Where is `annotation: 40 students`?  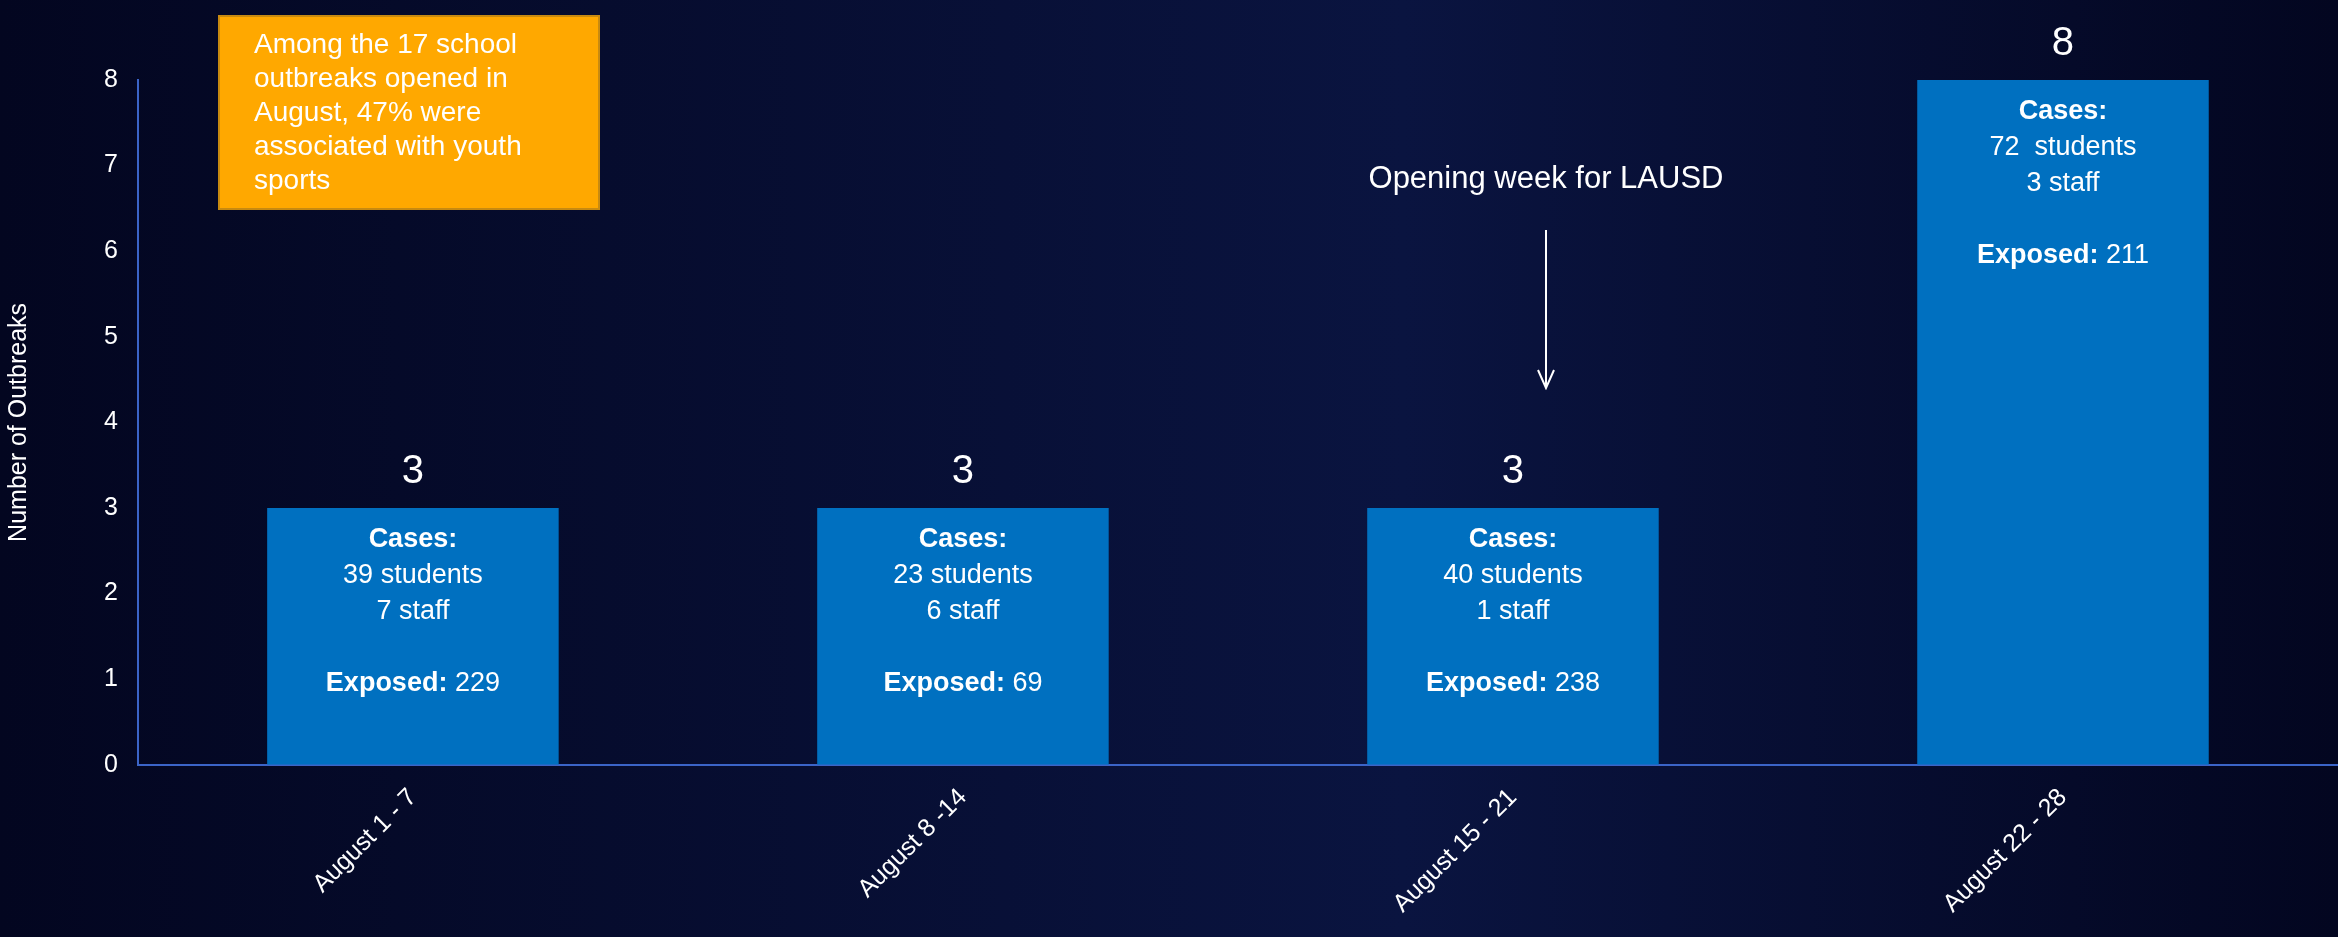
annotation: 40 students is located at coordinates (1513, 574).